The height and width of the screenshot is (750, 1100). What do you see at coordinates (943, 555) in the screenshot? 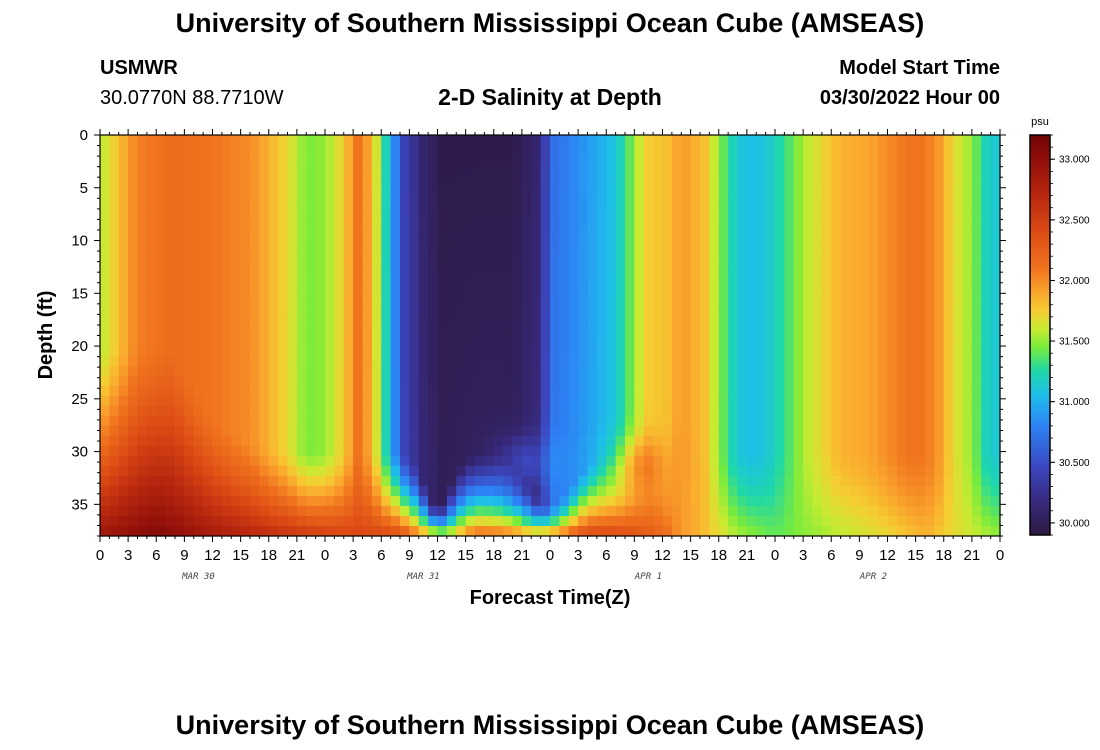
I see `x-tick-label: 18` at bounding box center [943, 555].